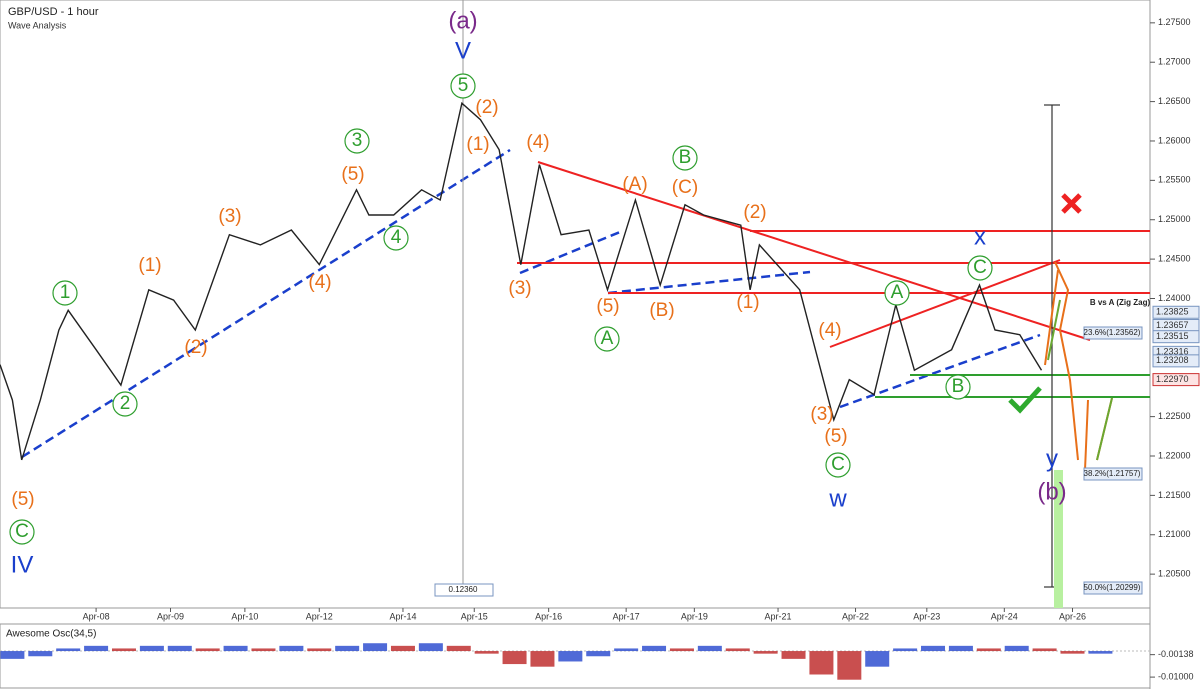  What do you see at coordinates (1174, 180) in the screenshot?
I see `y-tick-label: 1.25500` at bounding box center [1174, 180].